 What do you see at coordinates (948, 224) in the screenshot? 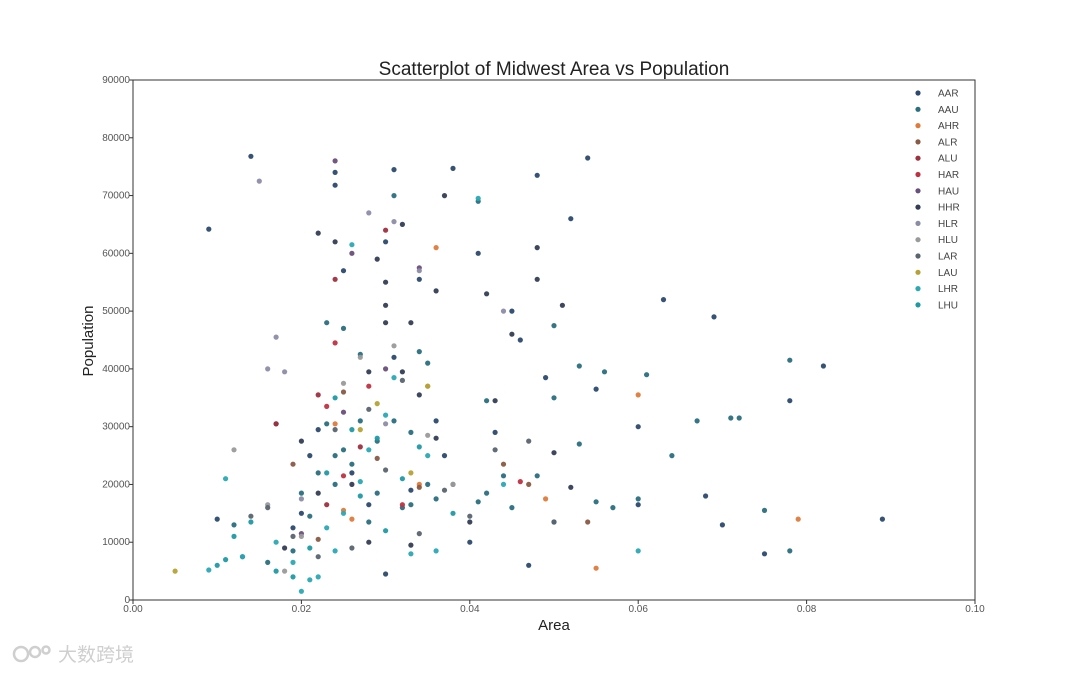
I see `legend-label: HLR` at bounding box center [948, 224].